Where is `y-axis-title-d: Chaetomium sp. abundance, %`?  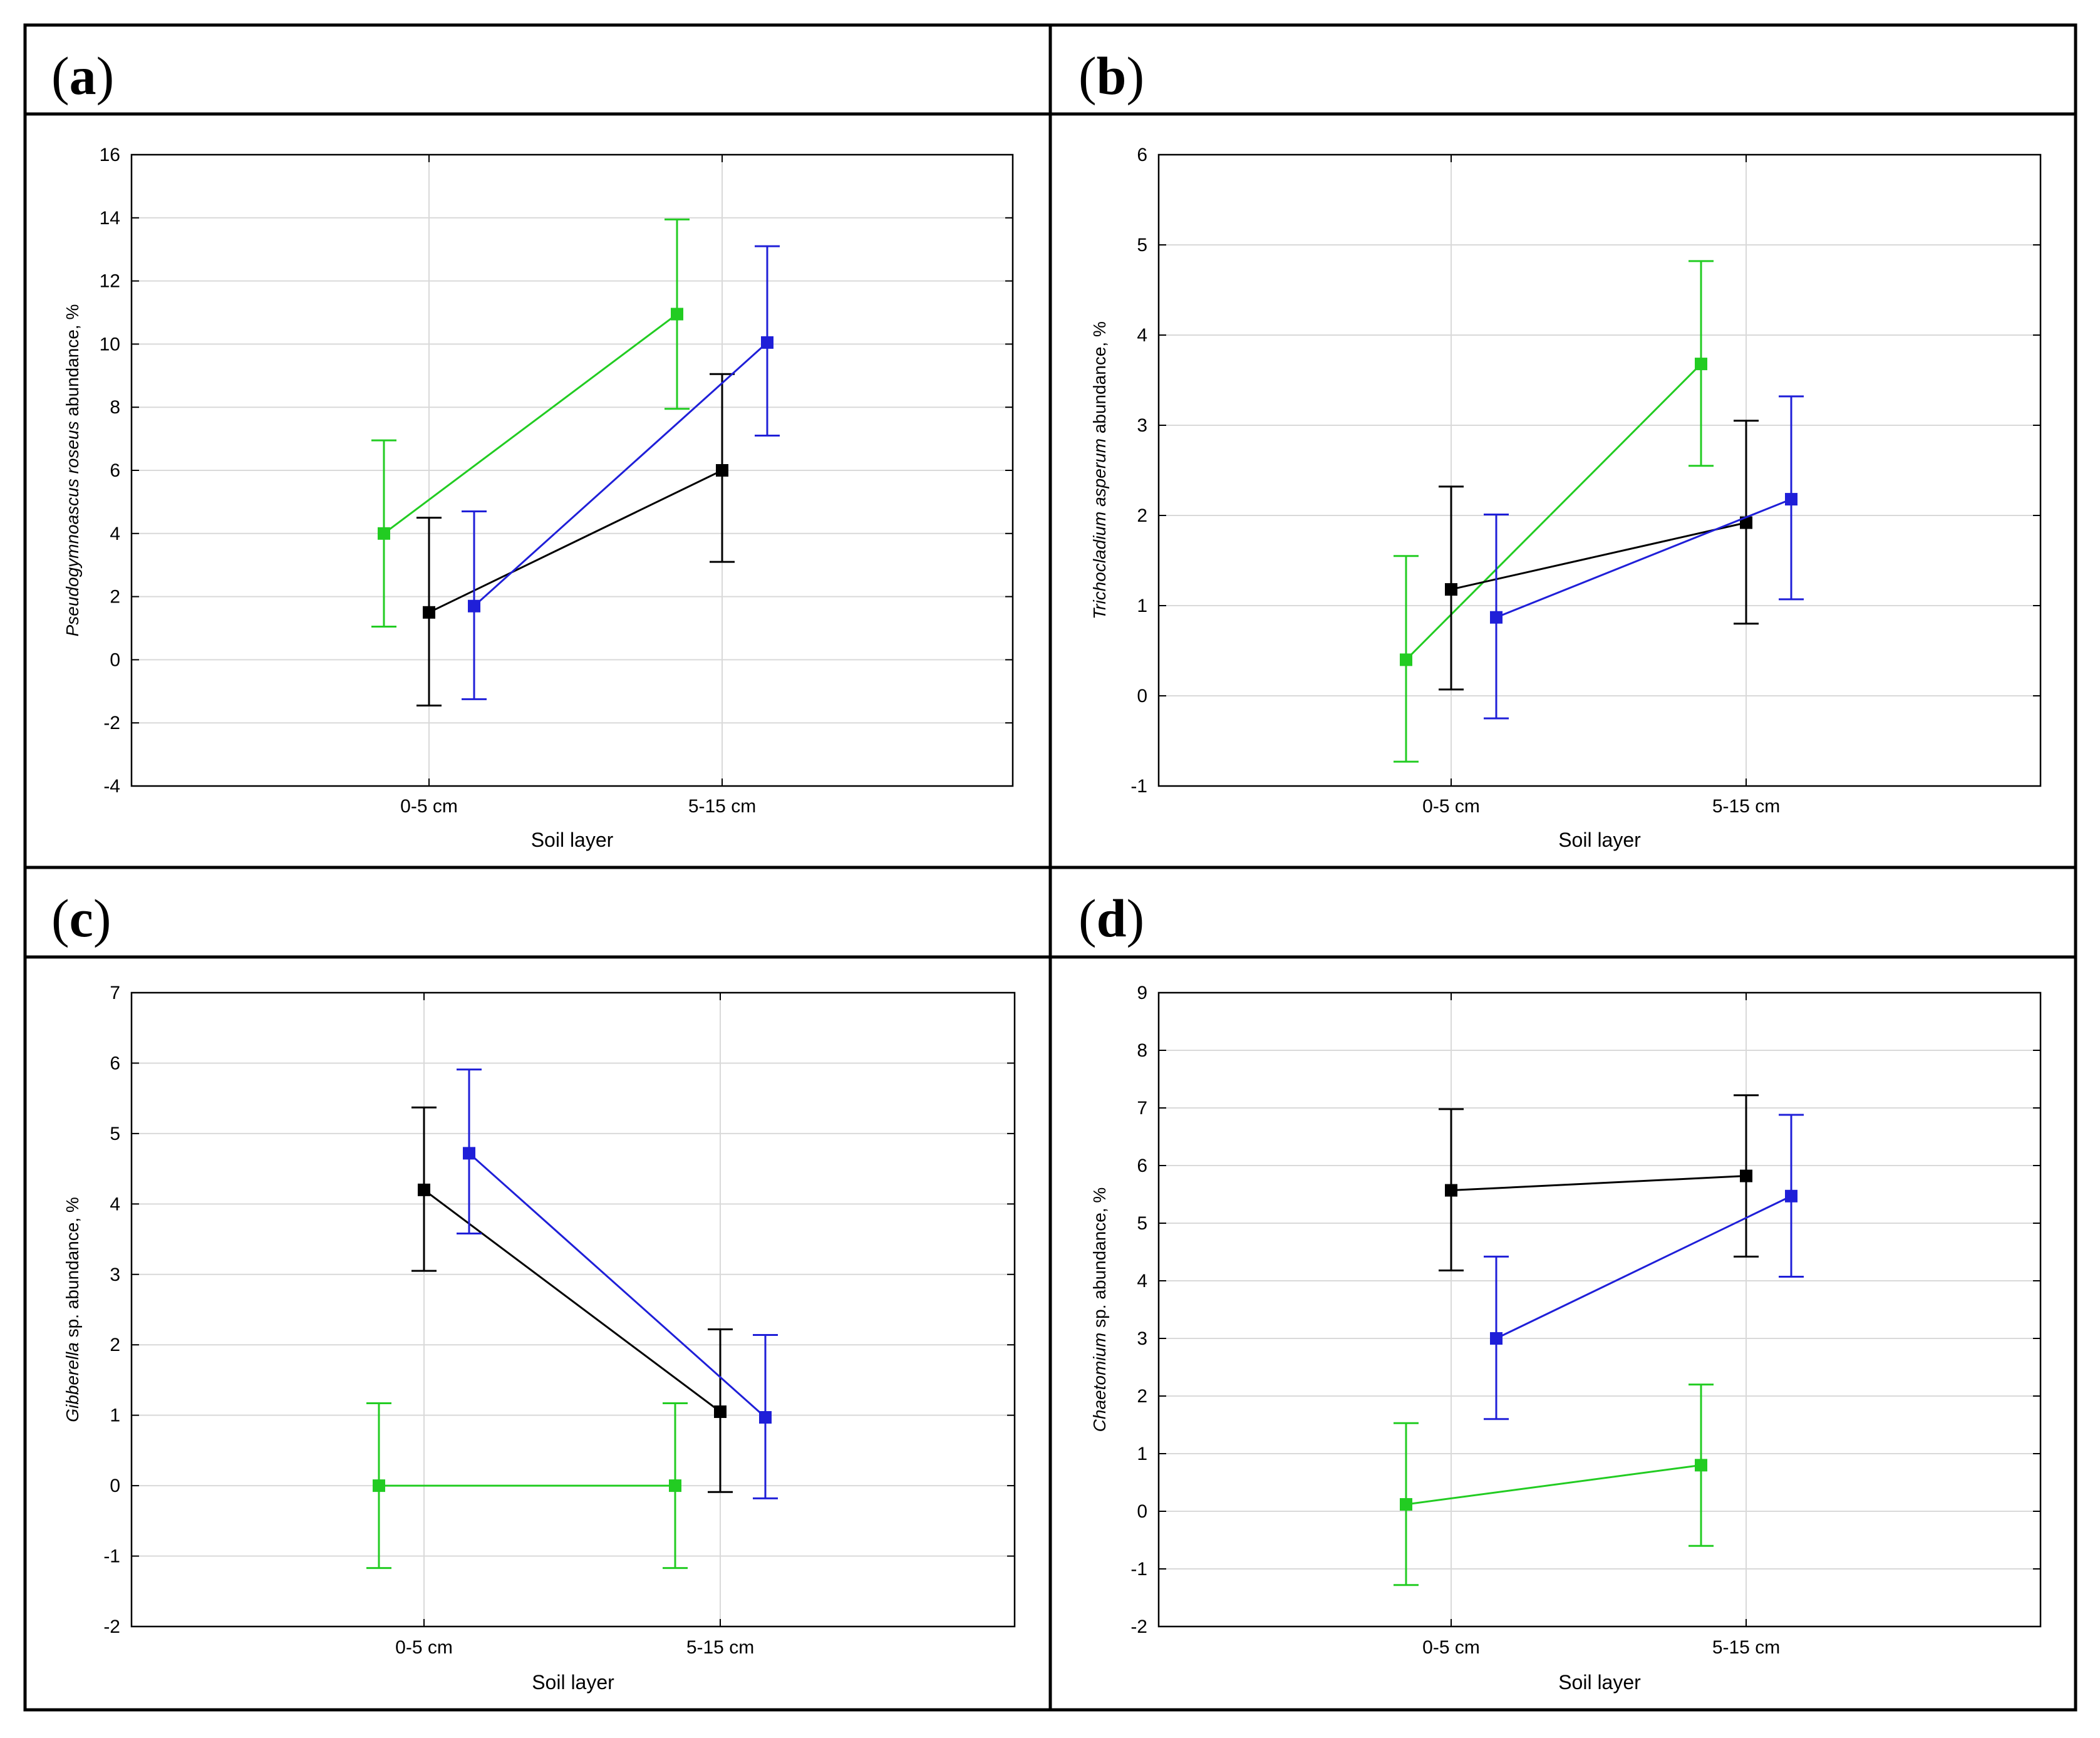
y-axis-title-d: Chaetomium sp. abundance, % is located at coordinates (1099, 1310).